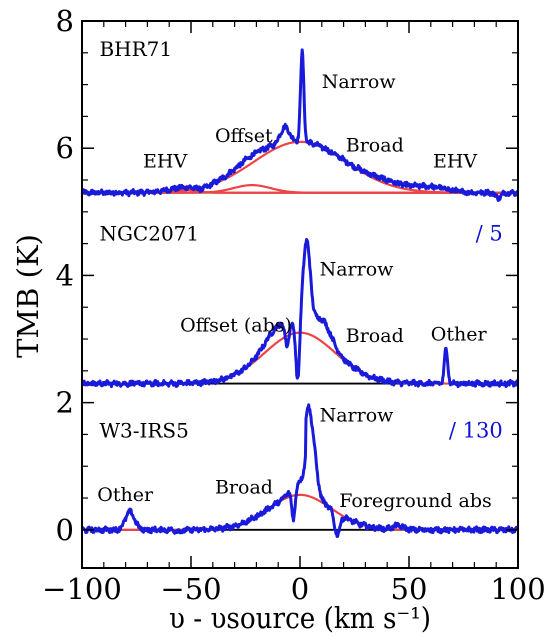 This screenshot has width=549, height=642. Describe the element at coordinates (135, 49) in the screenshot. I see `panel-label: BHR71` at that location.